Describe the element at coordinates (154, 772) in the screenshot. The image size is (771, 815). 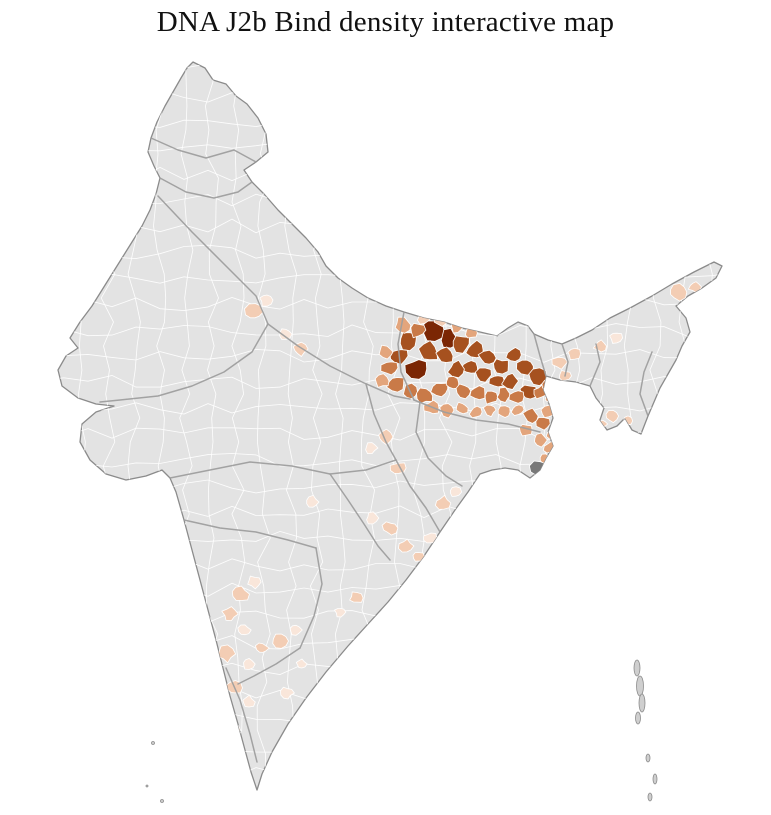
I see `lakshadweep-islands` at that location.